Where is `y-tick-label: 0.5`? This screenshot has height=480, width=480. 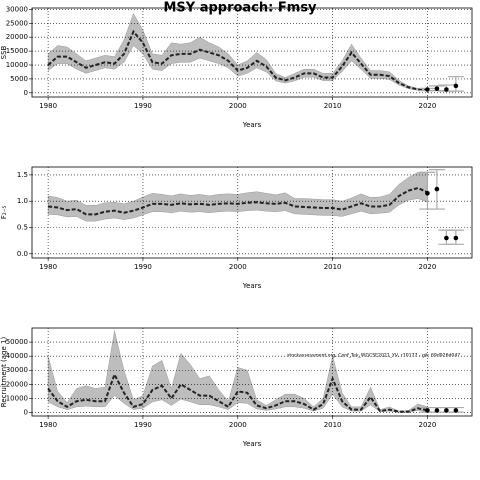
y-tick-label: 0.5 is located at coordinates (22, 227).